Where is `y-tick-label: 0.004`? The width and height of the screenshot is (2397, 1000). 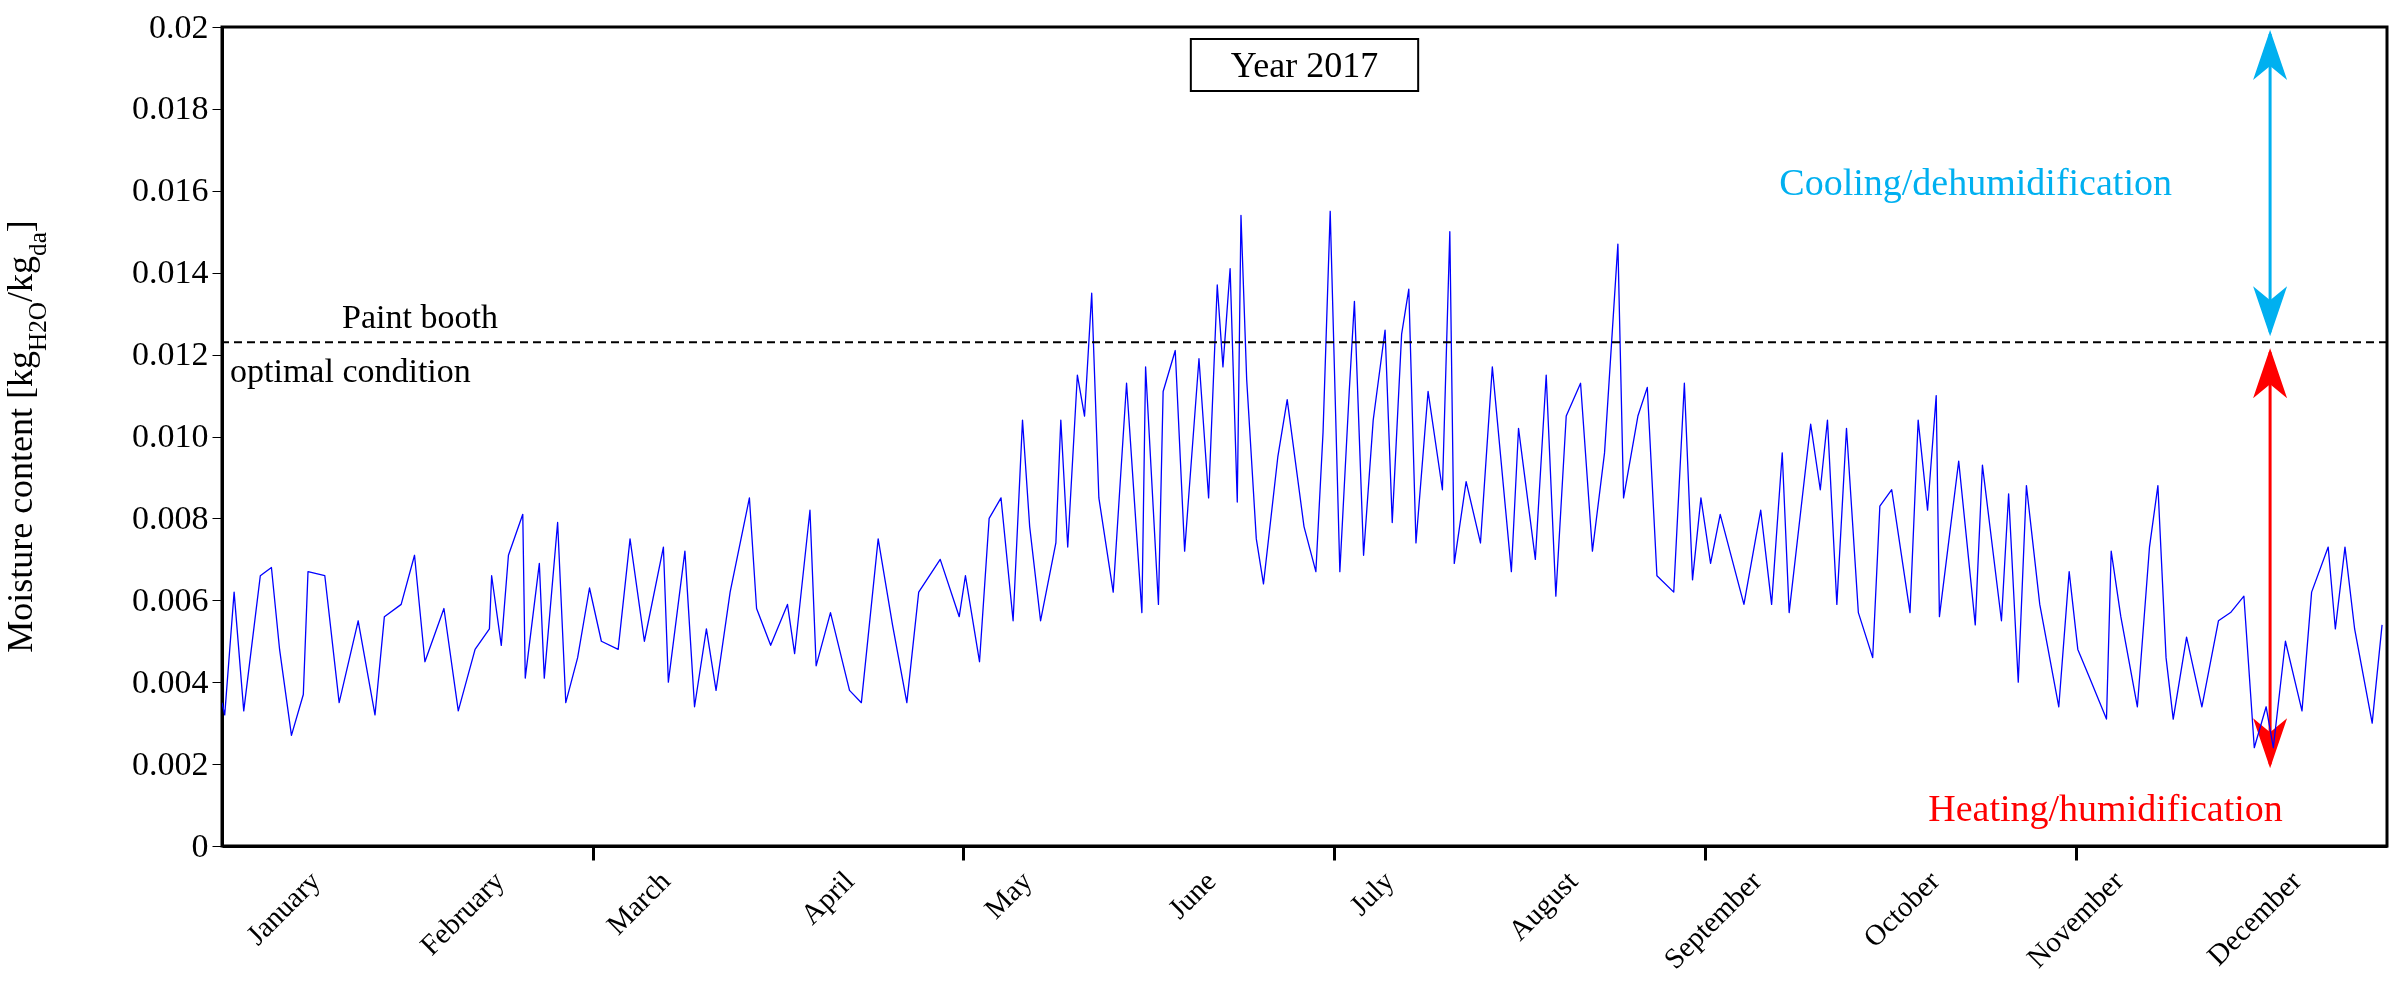 y-tick-label: 0.004 is located at coordinates (170, 681).